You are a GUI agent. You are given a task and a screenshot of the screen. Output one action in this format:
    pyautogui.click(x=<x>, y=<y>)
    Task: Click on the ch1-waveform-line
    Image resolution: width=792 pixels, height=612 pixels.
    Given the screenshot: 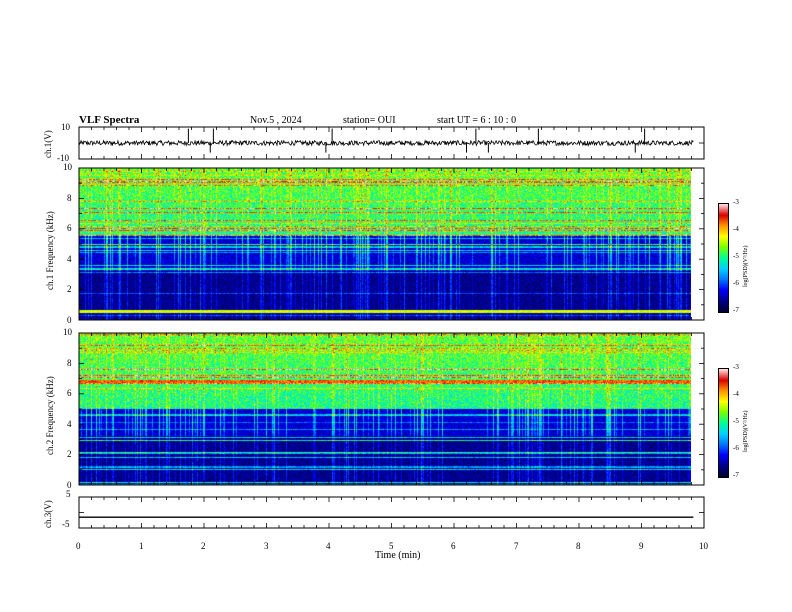 What is the action you would take?
    pyautogui.click(x=386, y=140)
    